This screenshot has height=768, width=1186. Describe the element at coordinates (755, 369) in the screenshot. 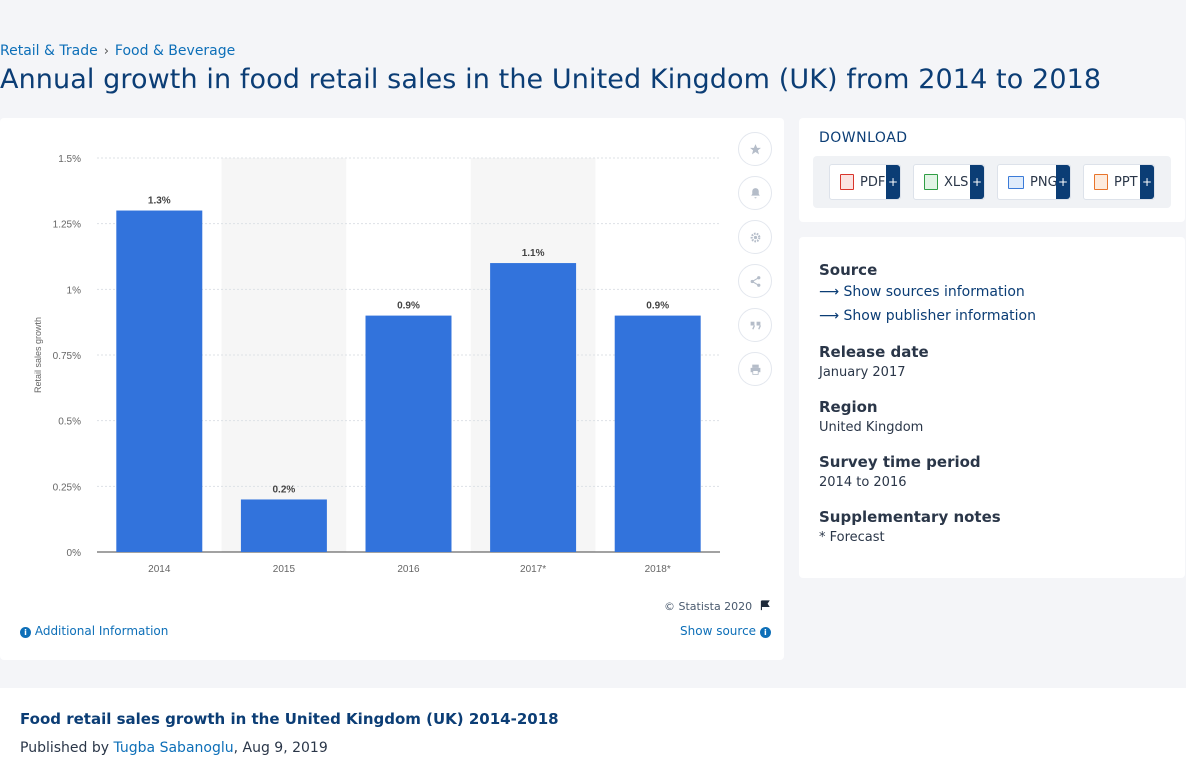

I see `print-icon` at that location.